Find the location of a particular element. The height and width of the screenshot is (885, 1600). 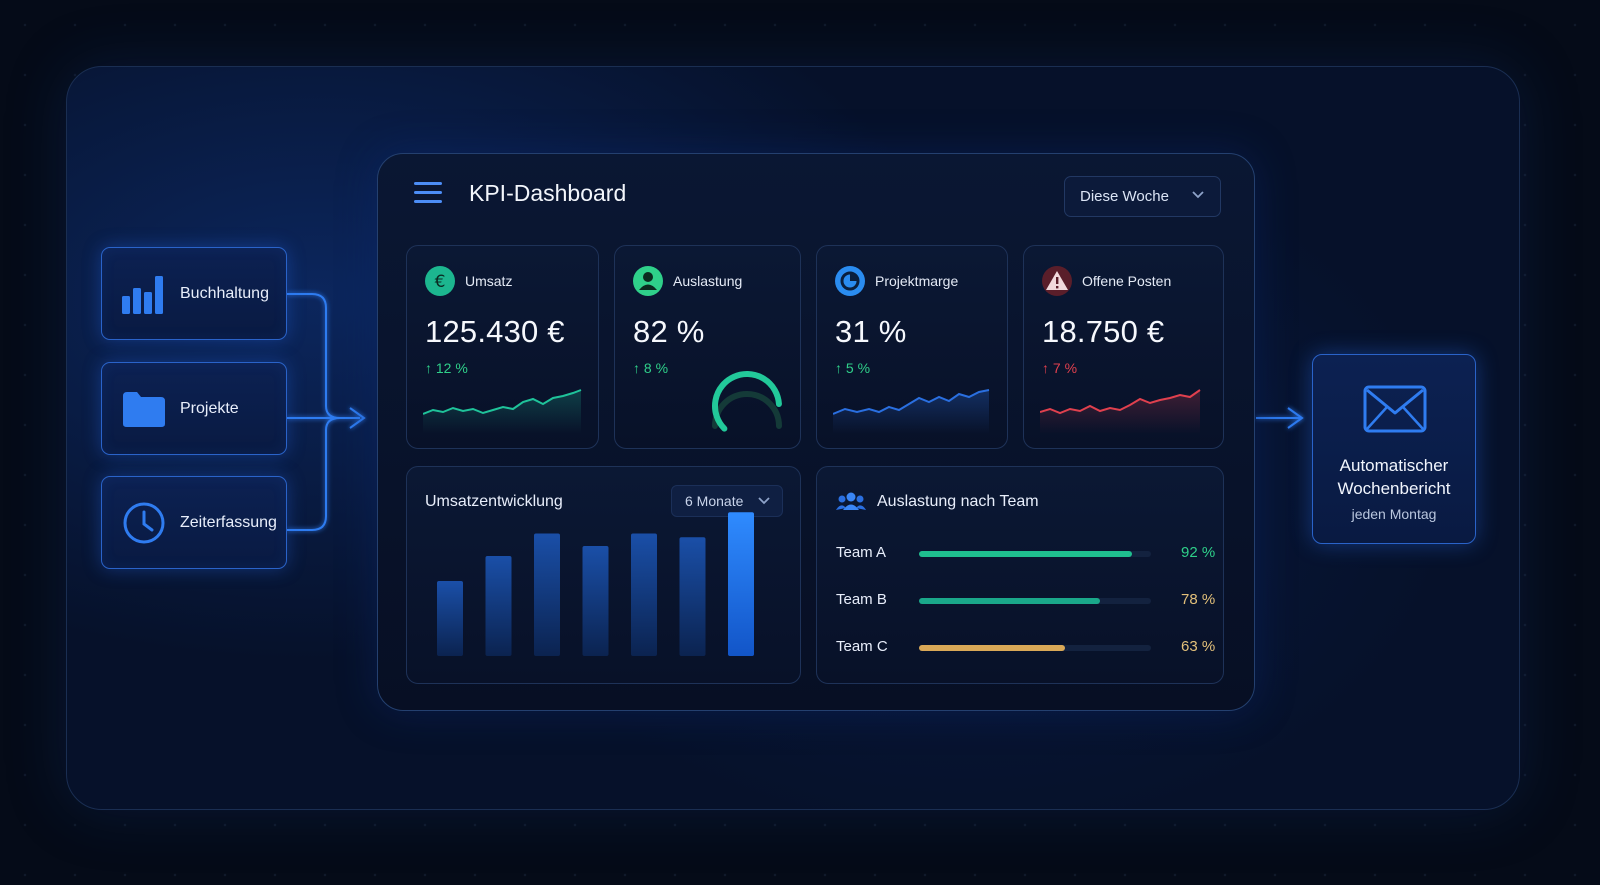

kpi-value: 18.750 € is located at coordinates (1103, 331).